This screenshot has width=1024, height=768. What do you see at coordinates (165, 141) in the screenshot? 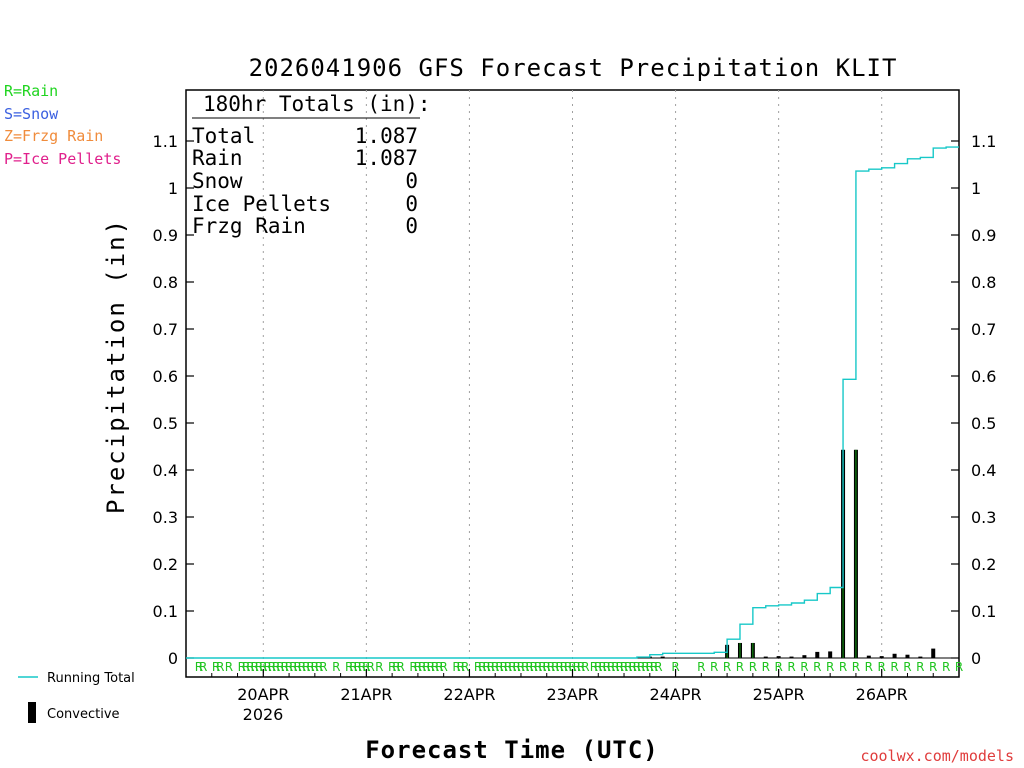
I see `y-tick-label-left: 1.1` at bounding box center [165, 141].